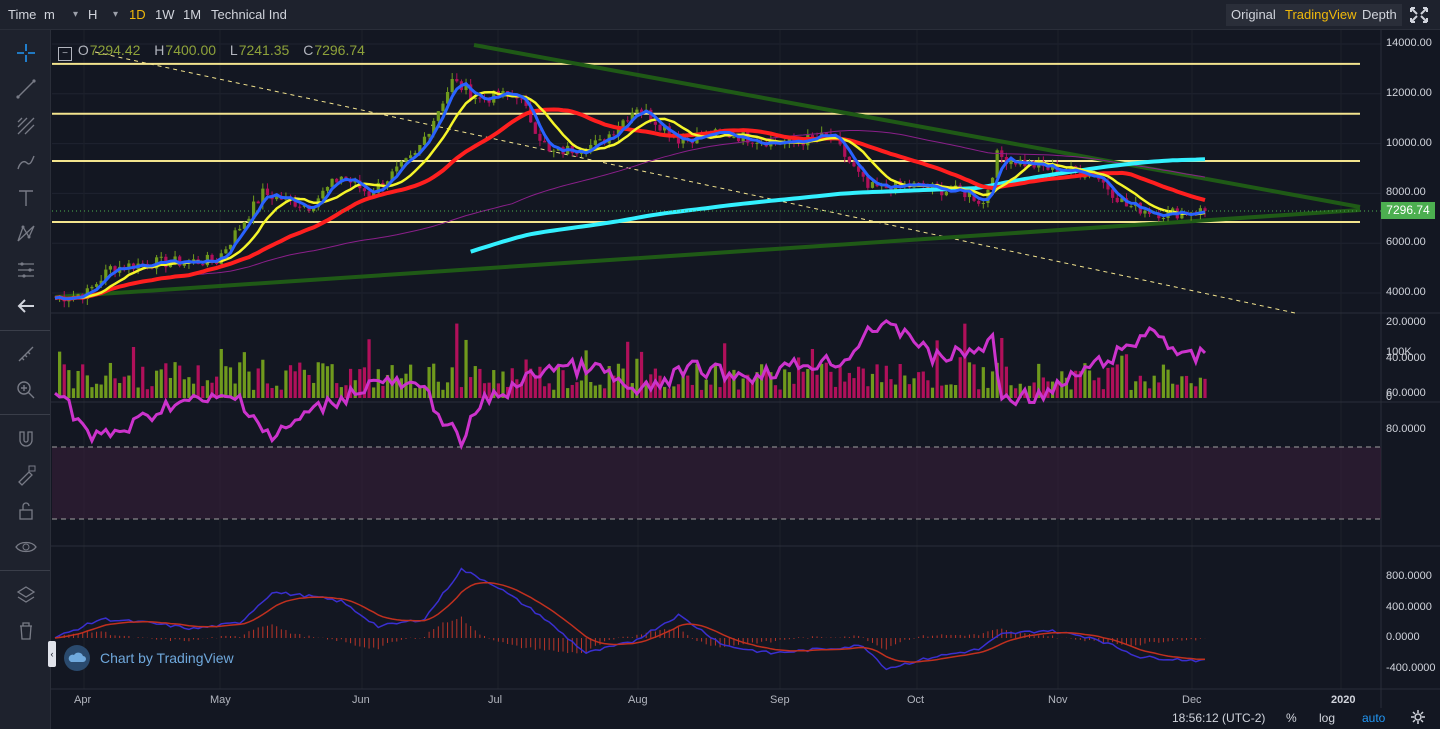 The height and width of the screenshot is (729, 1440). Describe the element at coordinates (26, 306) in the screenshot. I see `back-arrow-icon` at that location.